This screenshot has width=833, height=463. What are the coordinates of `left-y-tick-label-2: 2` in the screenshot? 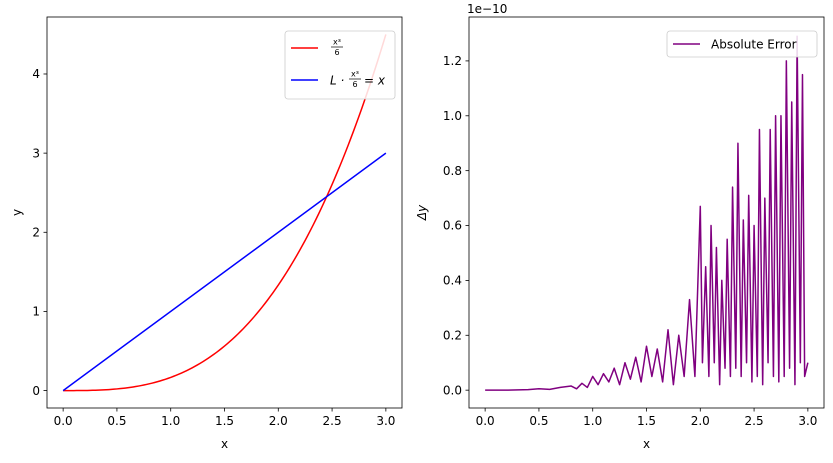 It's located at (36, 232).